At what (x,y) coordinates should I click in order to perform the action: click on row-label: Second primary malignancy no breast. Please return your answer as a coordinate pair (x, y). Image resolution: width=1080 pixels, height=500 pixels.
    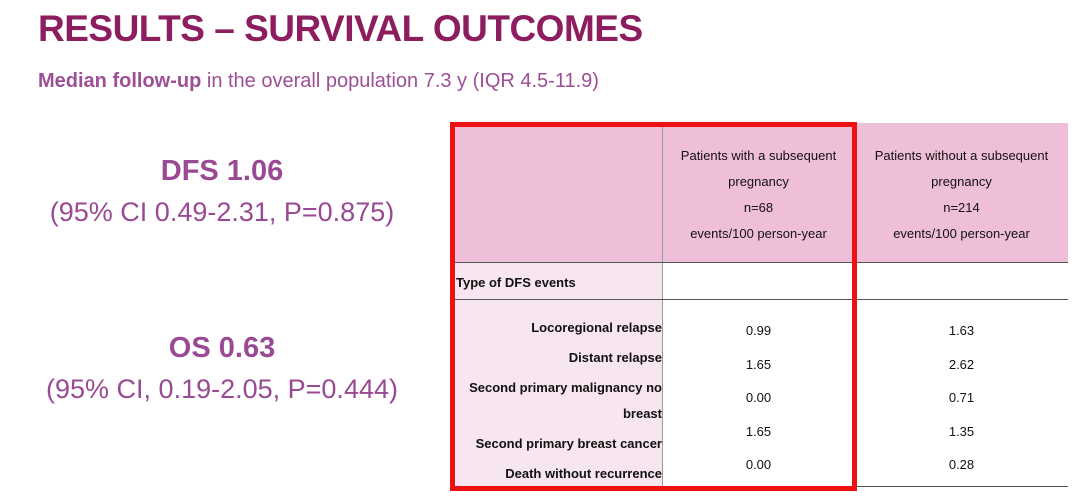
    Looking at the image, I should click on (565, 400).